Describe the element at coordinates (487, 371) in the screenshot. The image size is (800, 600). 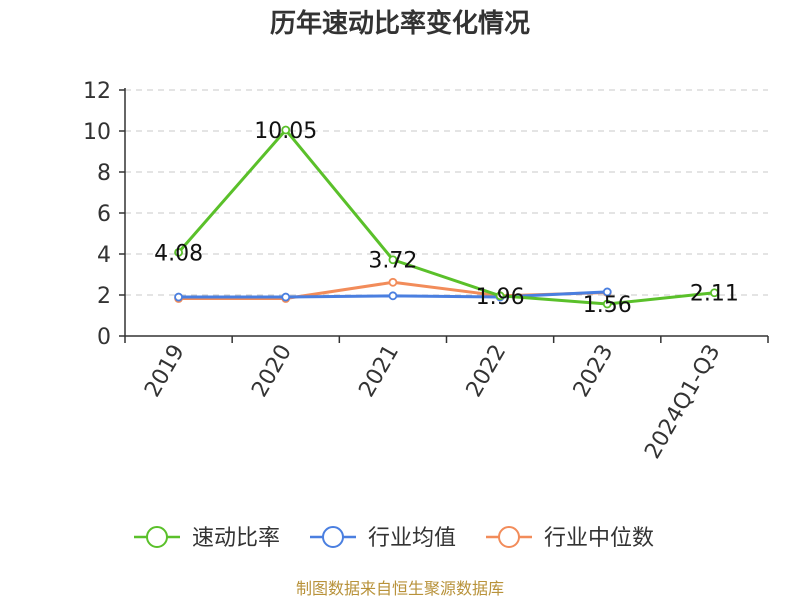
I see `x-tick-label: 2022` at that location.